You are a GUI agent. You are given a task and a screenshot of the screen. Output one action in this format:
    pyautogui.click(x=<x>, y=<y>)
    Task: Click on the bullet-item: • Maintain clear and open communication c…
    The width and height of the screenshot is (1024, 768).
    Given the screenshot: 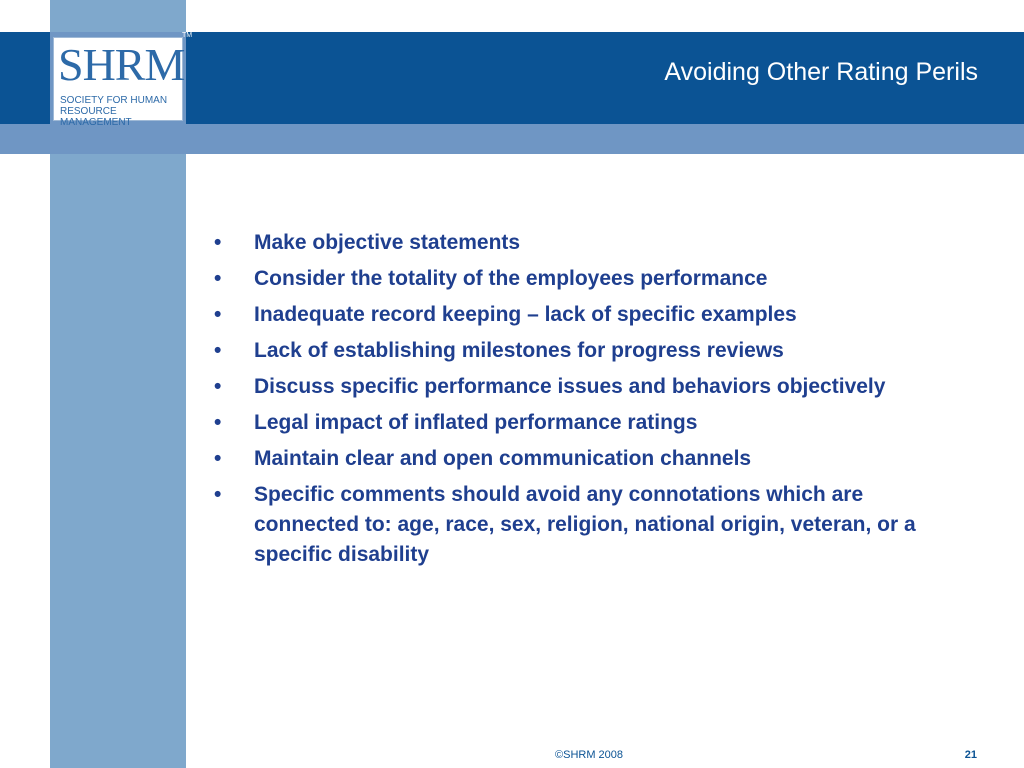 What is the action you would take?
    pyautogui.click(x=592, y=459)
    